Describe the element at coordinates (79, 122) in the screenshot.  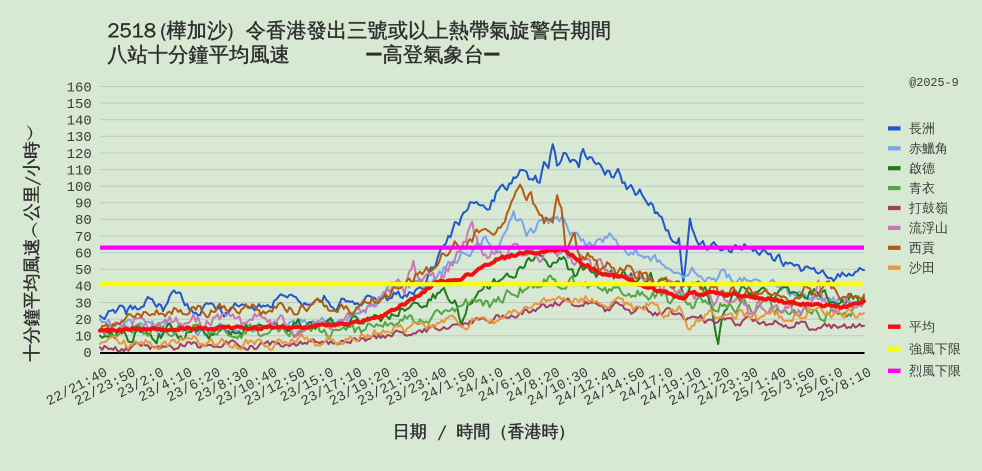
I see `svg-text: 140` at that location.